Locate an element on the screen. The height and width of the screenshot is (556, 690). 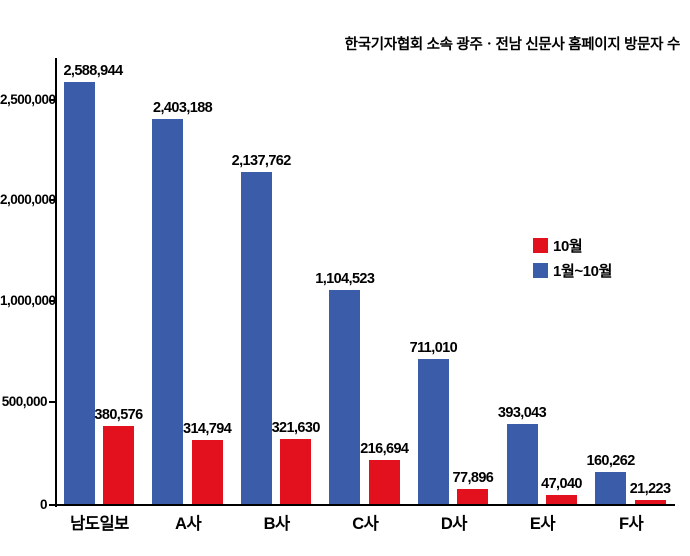
legend-swatch-jan-to-oct is located at coordinates (540, 270).